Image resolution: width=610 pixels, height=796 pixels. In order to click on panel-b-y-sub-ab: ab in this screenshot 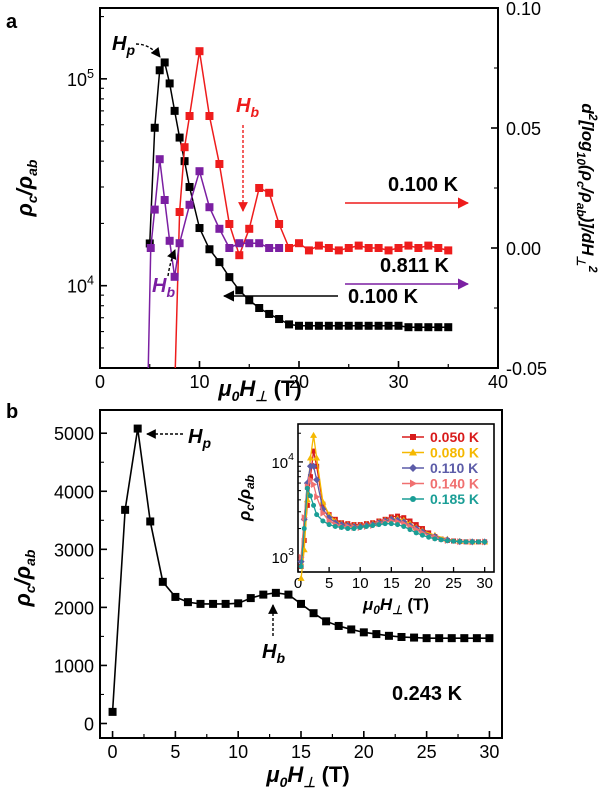, I will do `click(30, 557)`.